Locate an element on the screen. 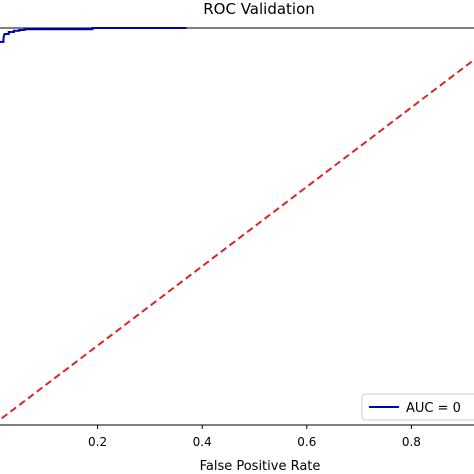 This screenshot has width=474, height=474. legend-box is located at coordinates (417, 407).